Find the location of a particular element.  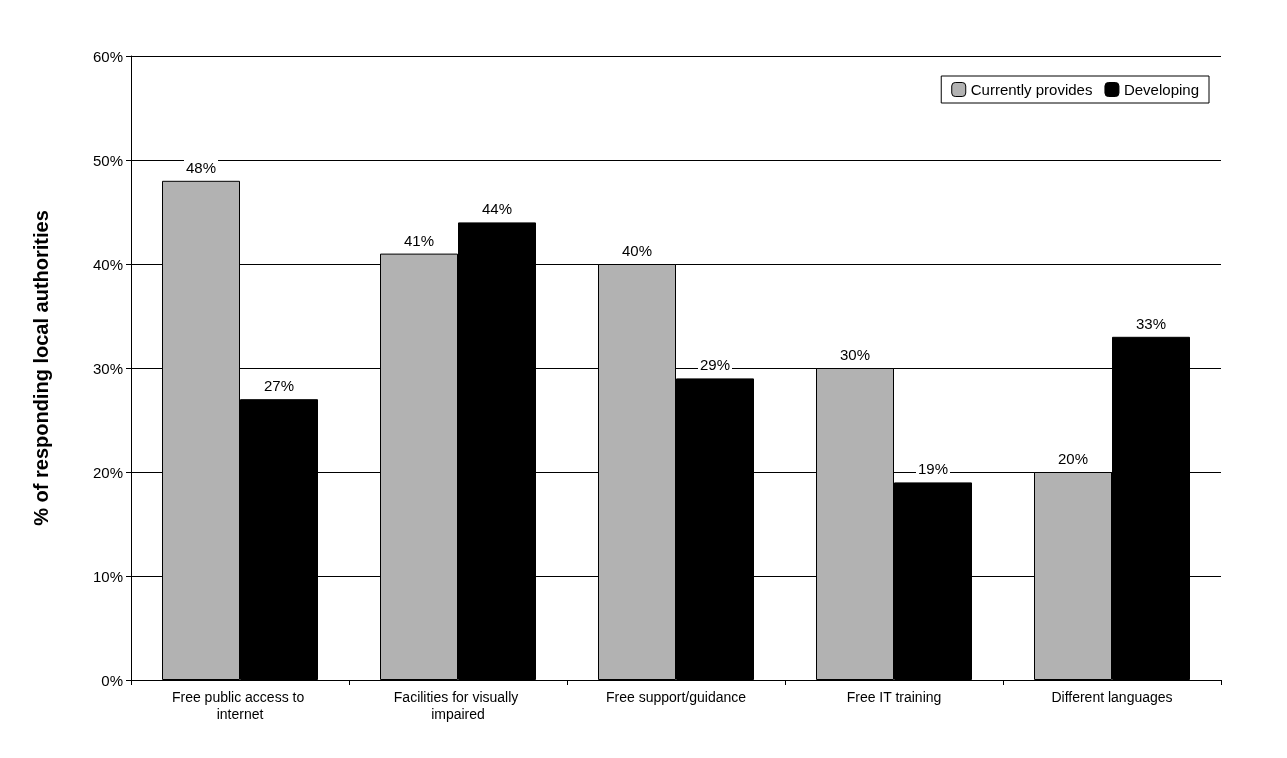

y-tick-label: 50% is located at coordinates (107, 160).